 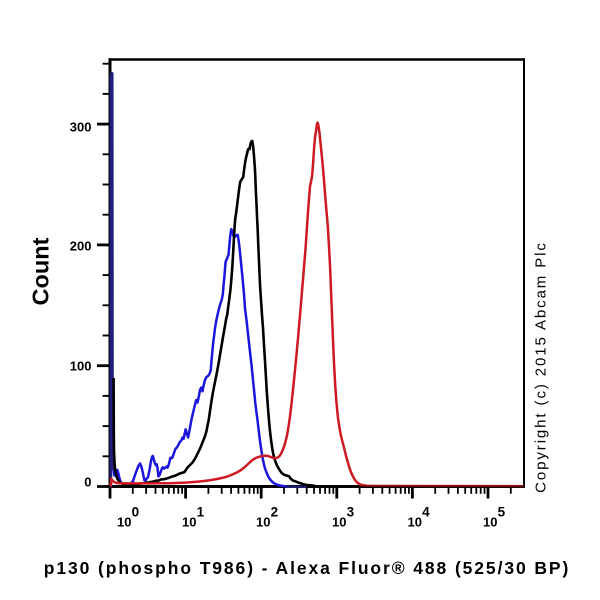 What do you see at coordinates (81, 365) in the screenshot?
I see `svg-text: 100` at bounding box center [81, 365].